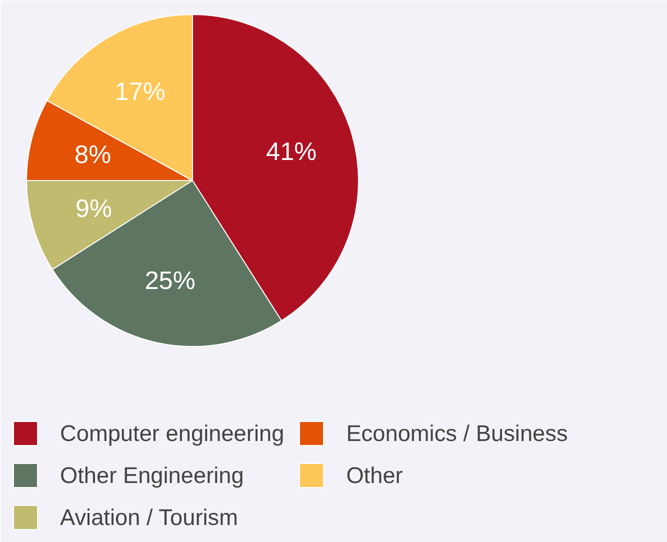  I want to click on legend-label: Aviation / Tourism, so click(149, 517).